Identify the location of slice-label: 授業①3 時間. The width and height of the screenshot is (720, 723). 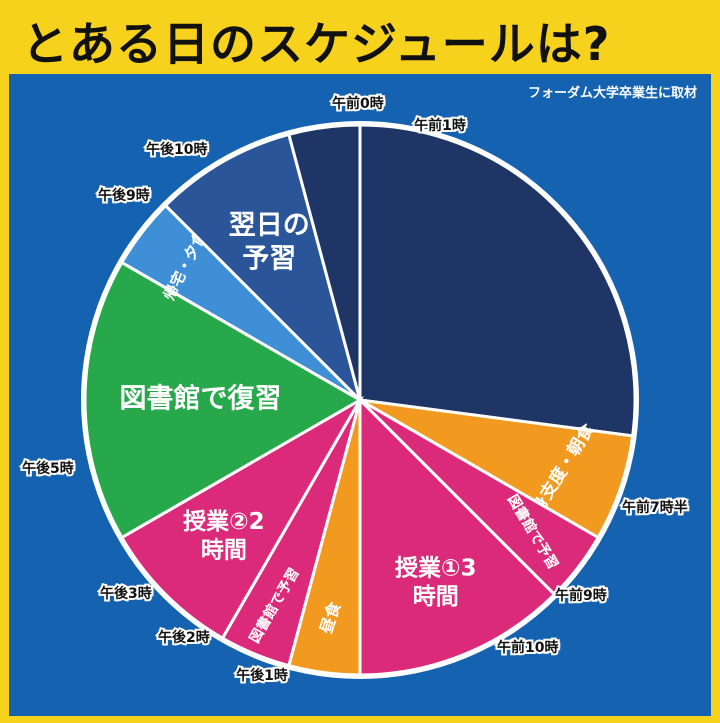
(435, 582).